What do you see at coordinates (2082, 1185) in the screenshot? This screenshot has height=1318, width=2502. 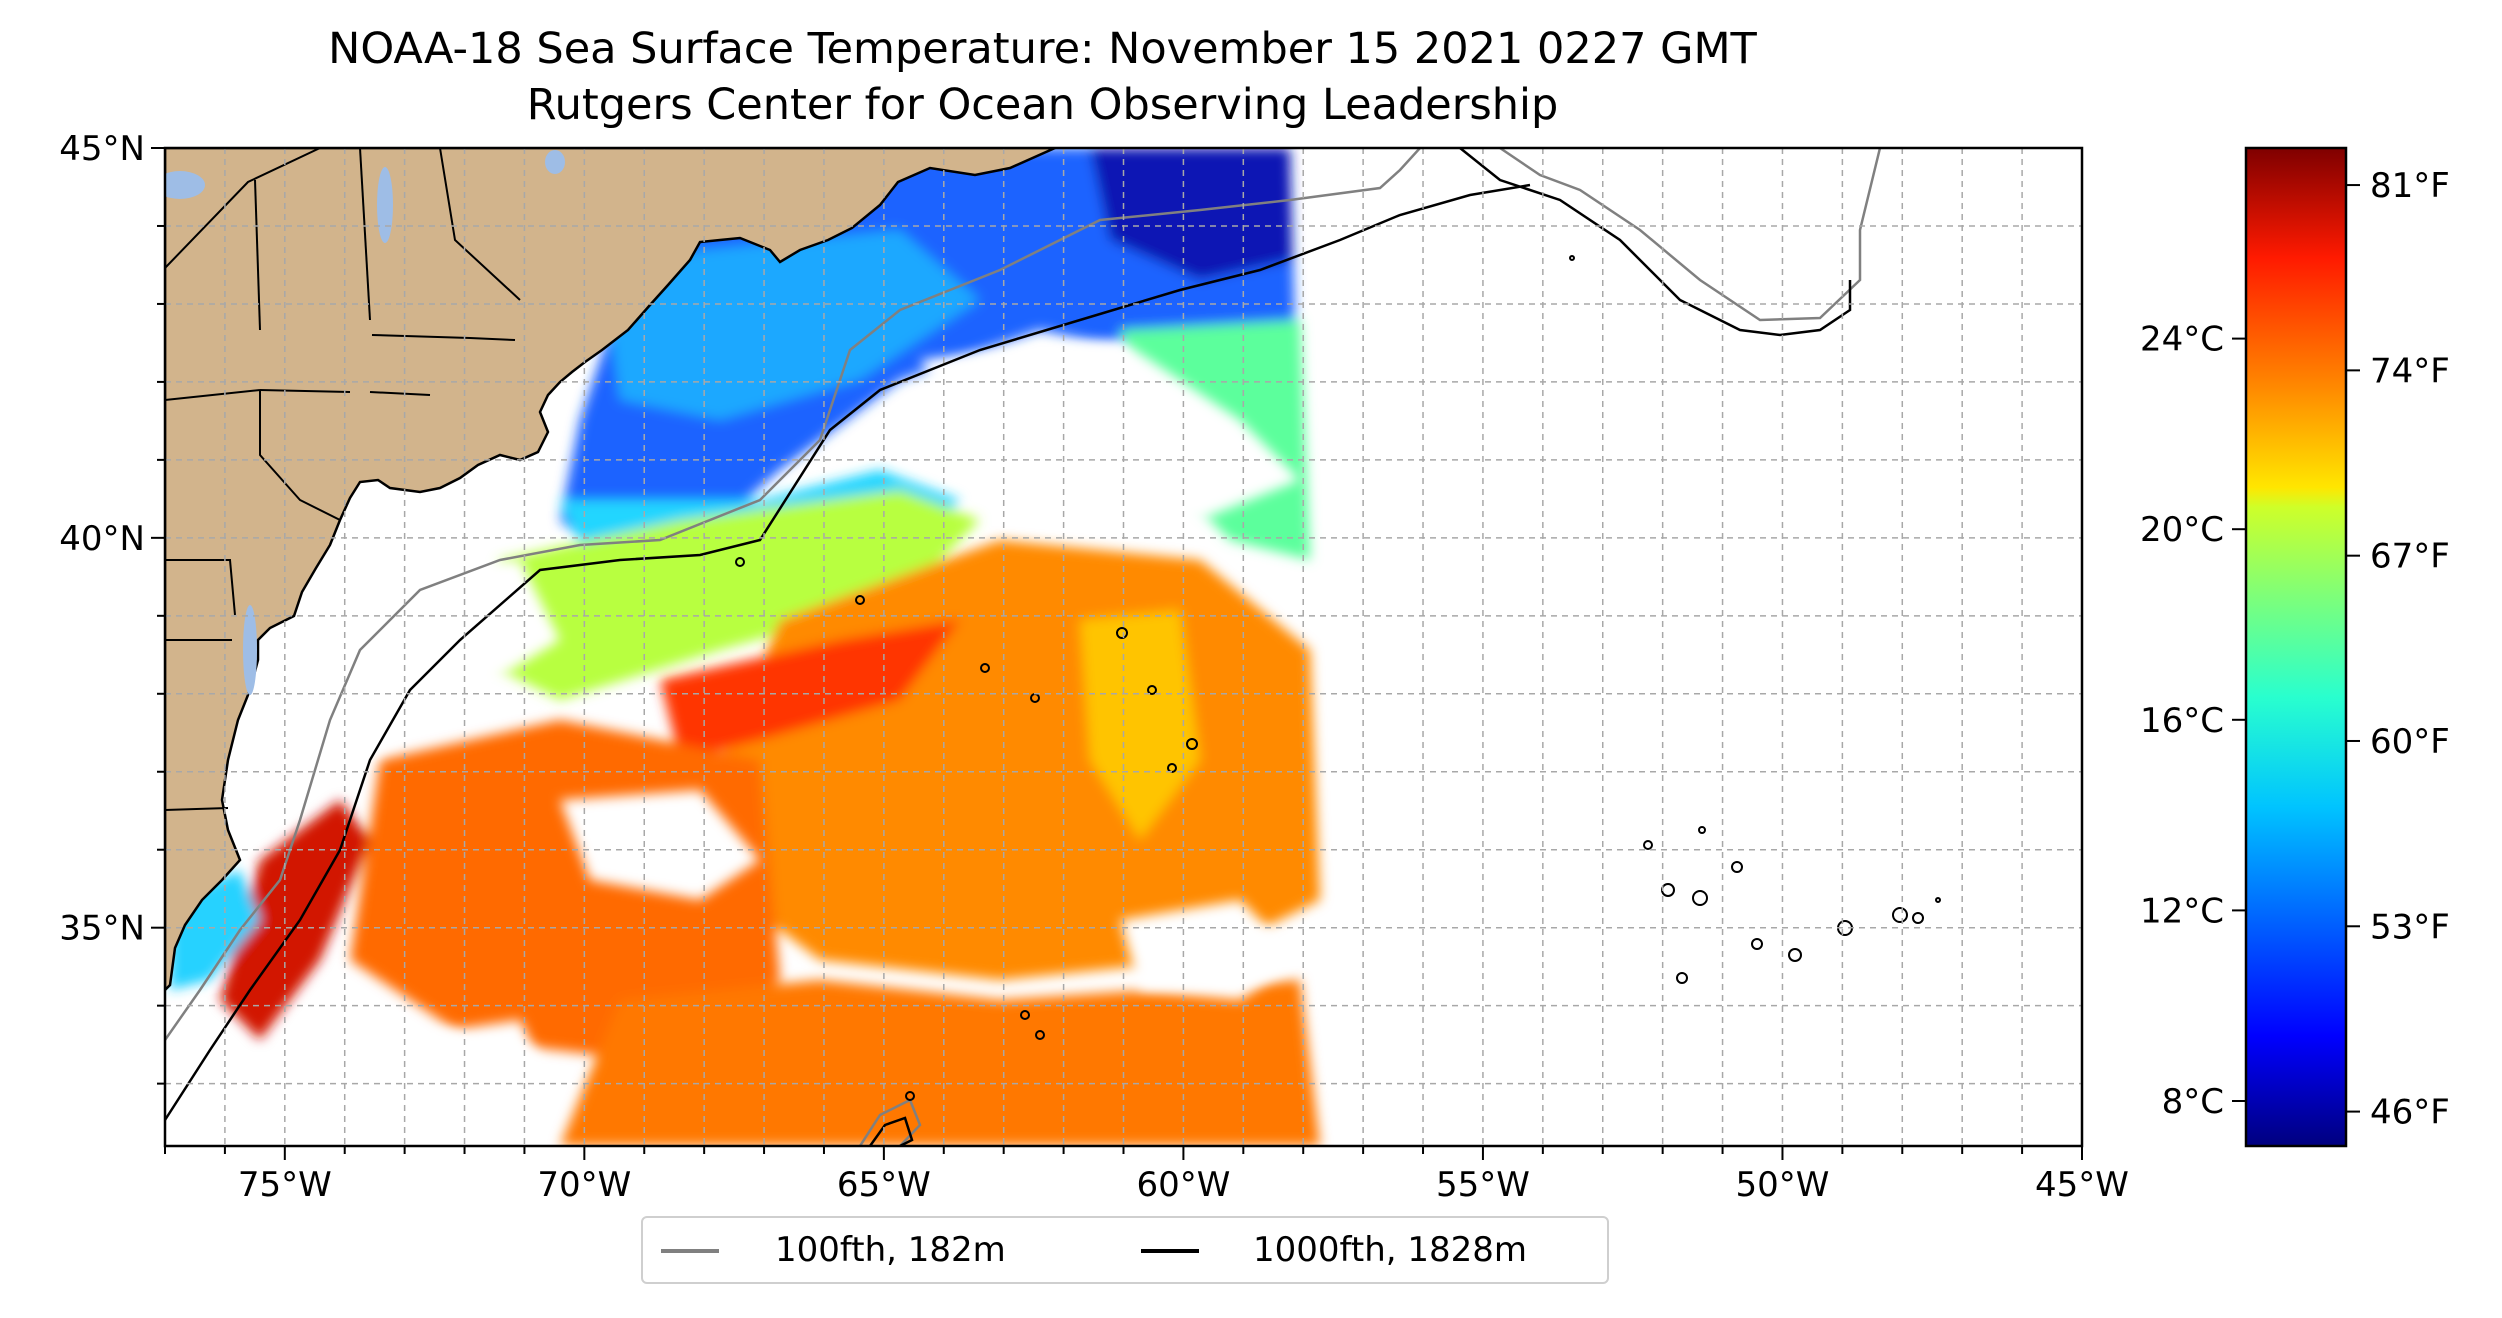 I see `lon-tick-label: 45°W` at bounding box center [2082, 1185].